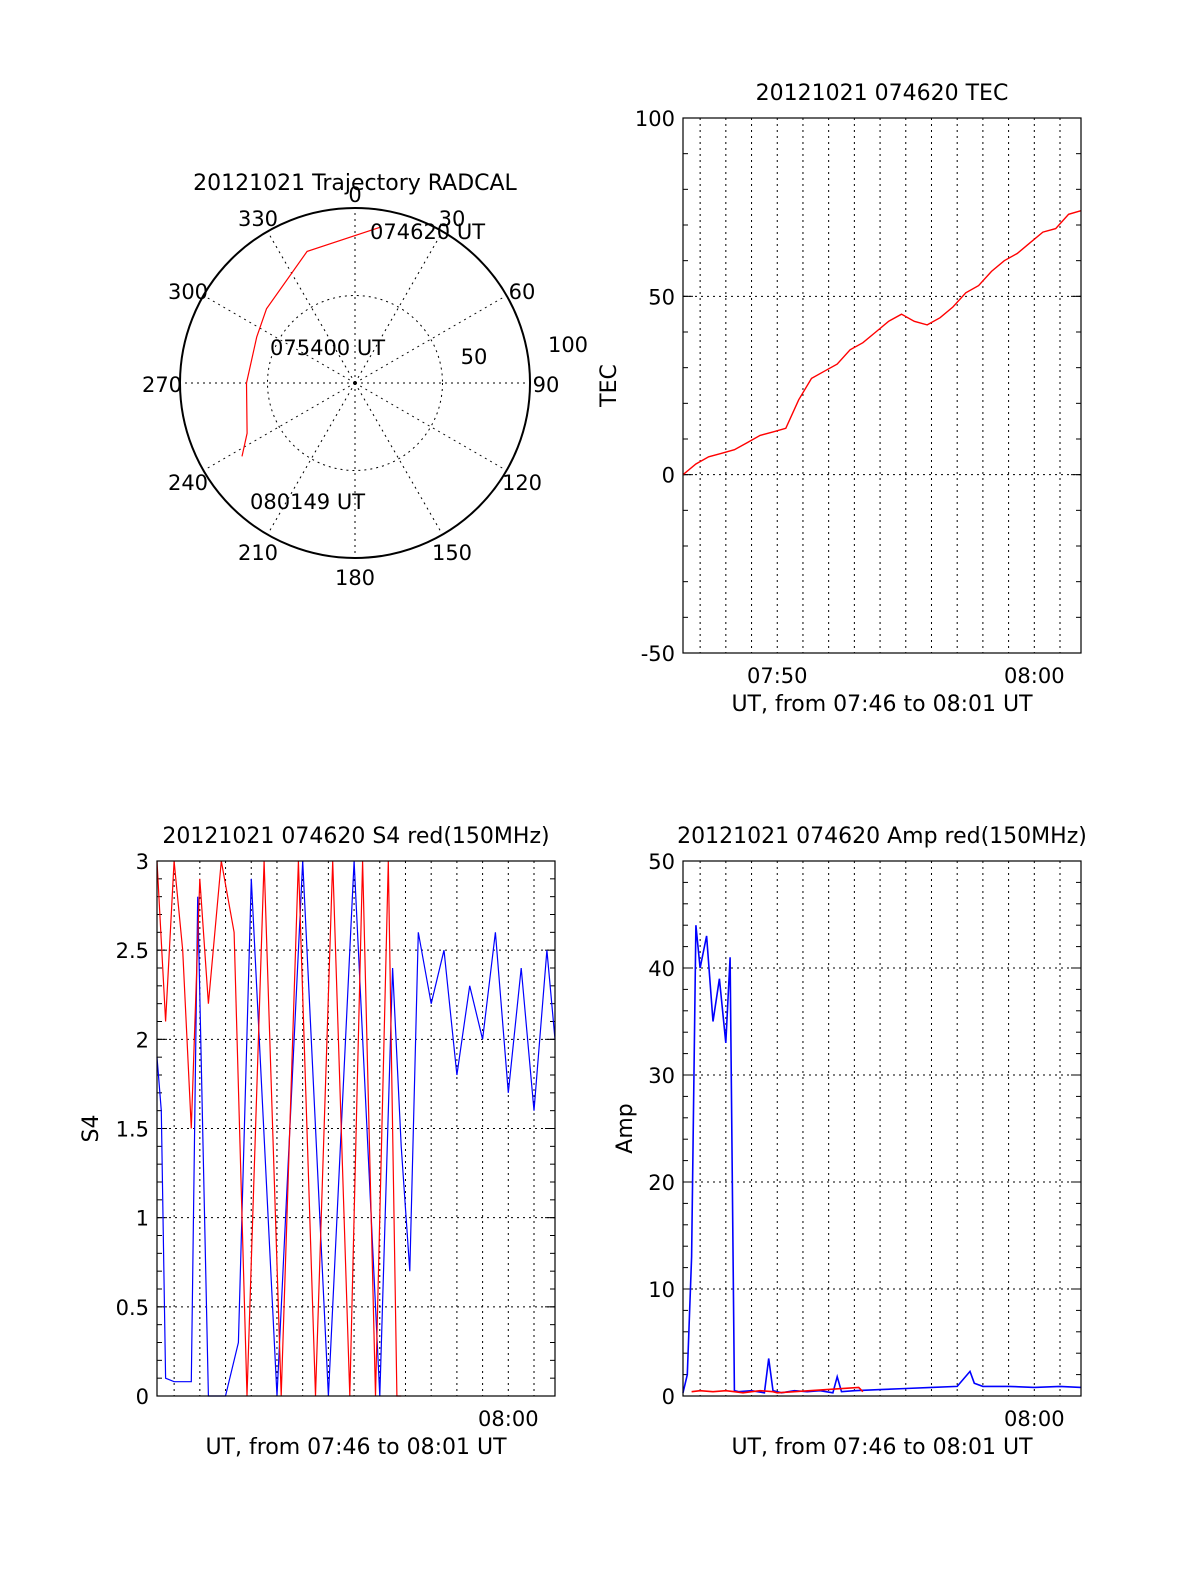 Image resolution: width=1200 pixels, height=1575 pixels. I want to click on y-tick-label: 100, so click(655, 119).